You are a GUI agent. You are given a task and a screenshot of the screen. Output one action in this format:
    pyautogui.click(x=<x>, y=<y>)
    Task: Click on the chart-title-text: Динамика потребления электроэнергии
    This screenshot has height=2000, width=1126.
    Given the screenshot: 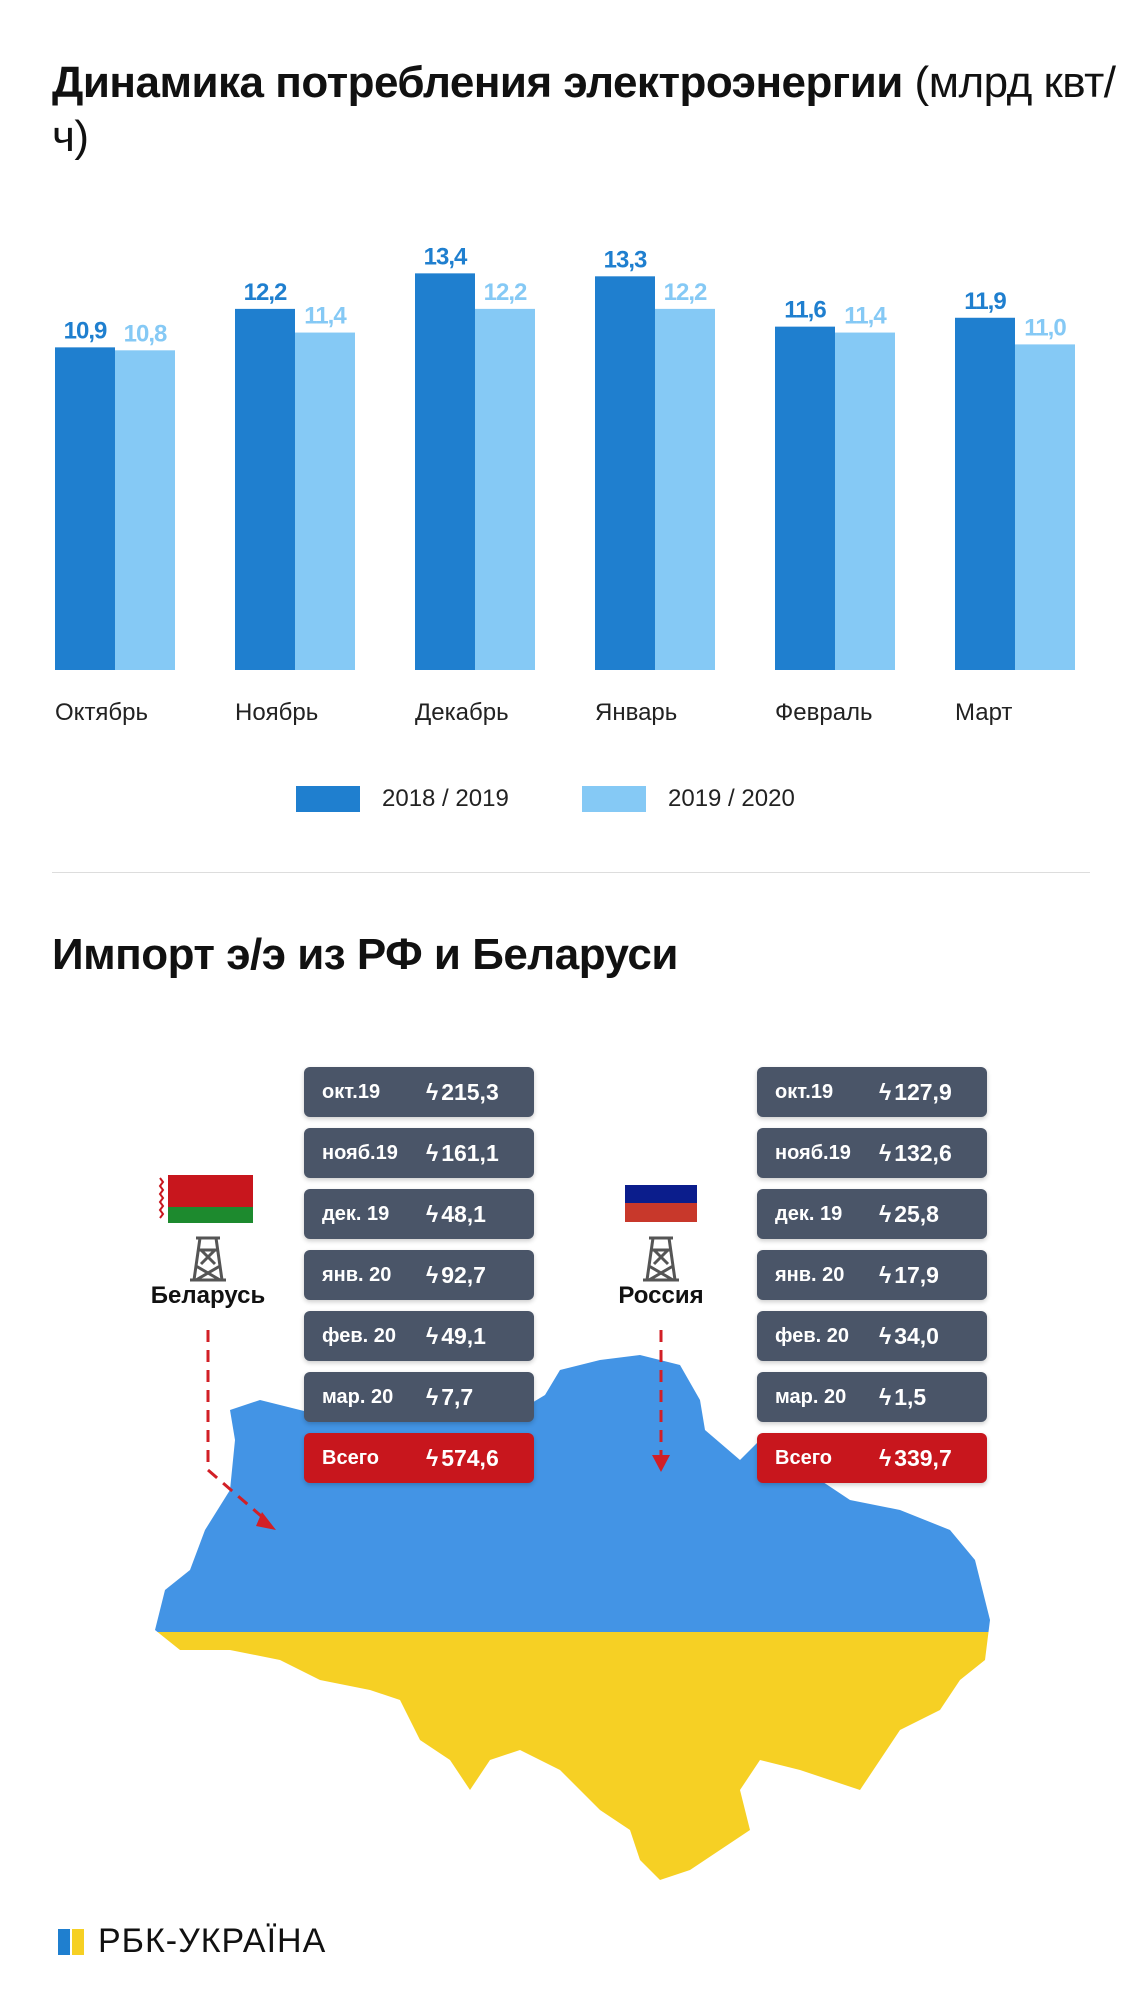 What is the action you would take?
    pyautogui.click(x=477, y=82)
    